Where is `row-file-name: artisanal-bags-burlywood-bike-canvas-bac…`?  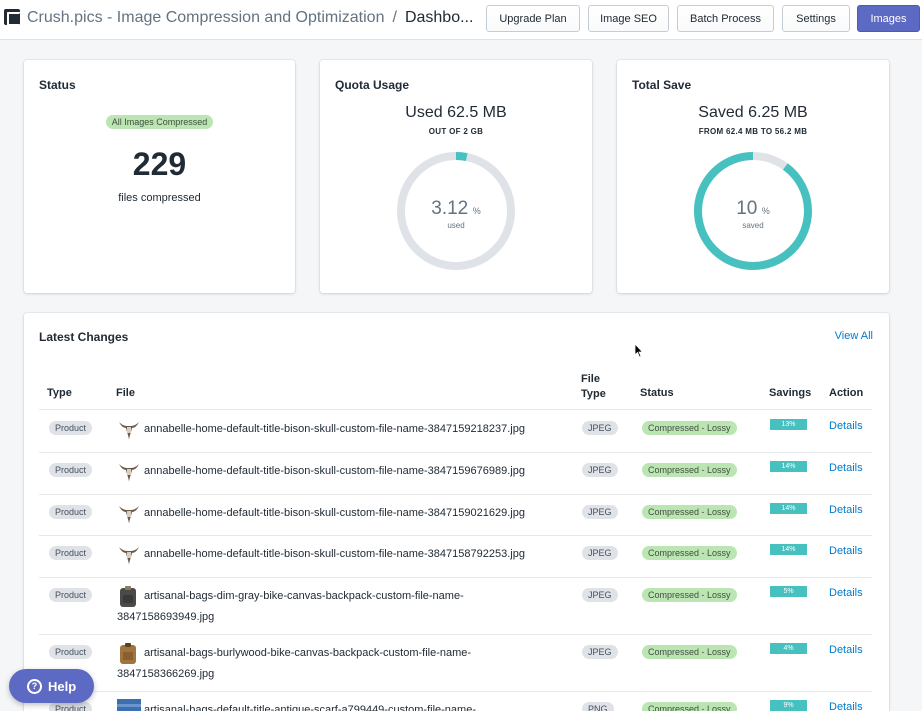 row-file-name: artisanal-bags-burlywood-bike-canvas-bac… is located at coordinates (308, 653).